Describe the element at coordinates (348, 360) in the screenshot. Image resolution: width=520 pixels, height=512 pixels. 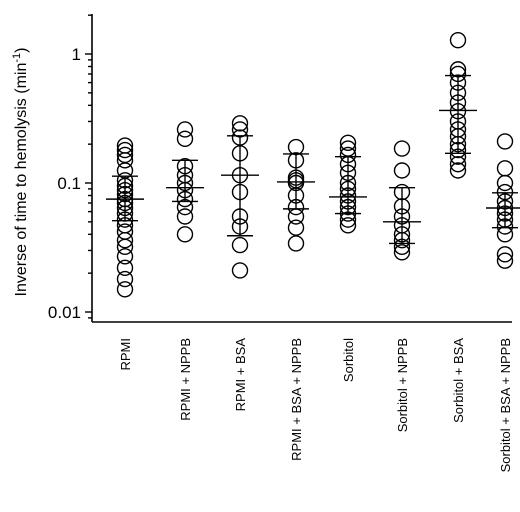
I see `category-label: Sorbitol` at that location.